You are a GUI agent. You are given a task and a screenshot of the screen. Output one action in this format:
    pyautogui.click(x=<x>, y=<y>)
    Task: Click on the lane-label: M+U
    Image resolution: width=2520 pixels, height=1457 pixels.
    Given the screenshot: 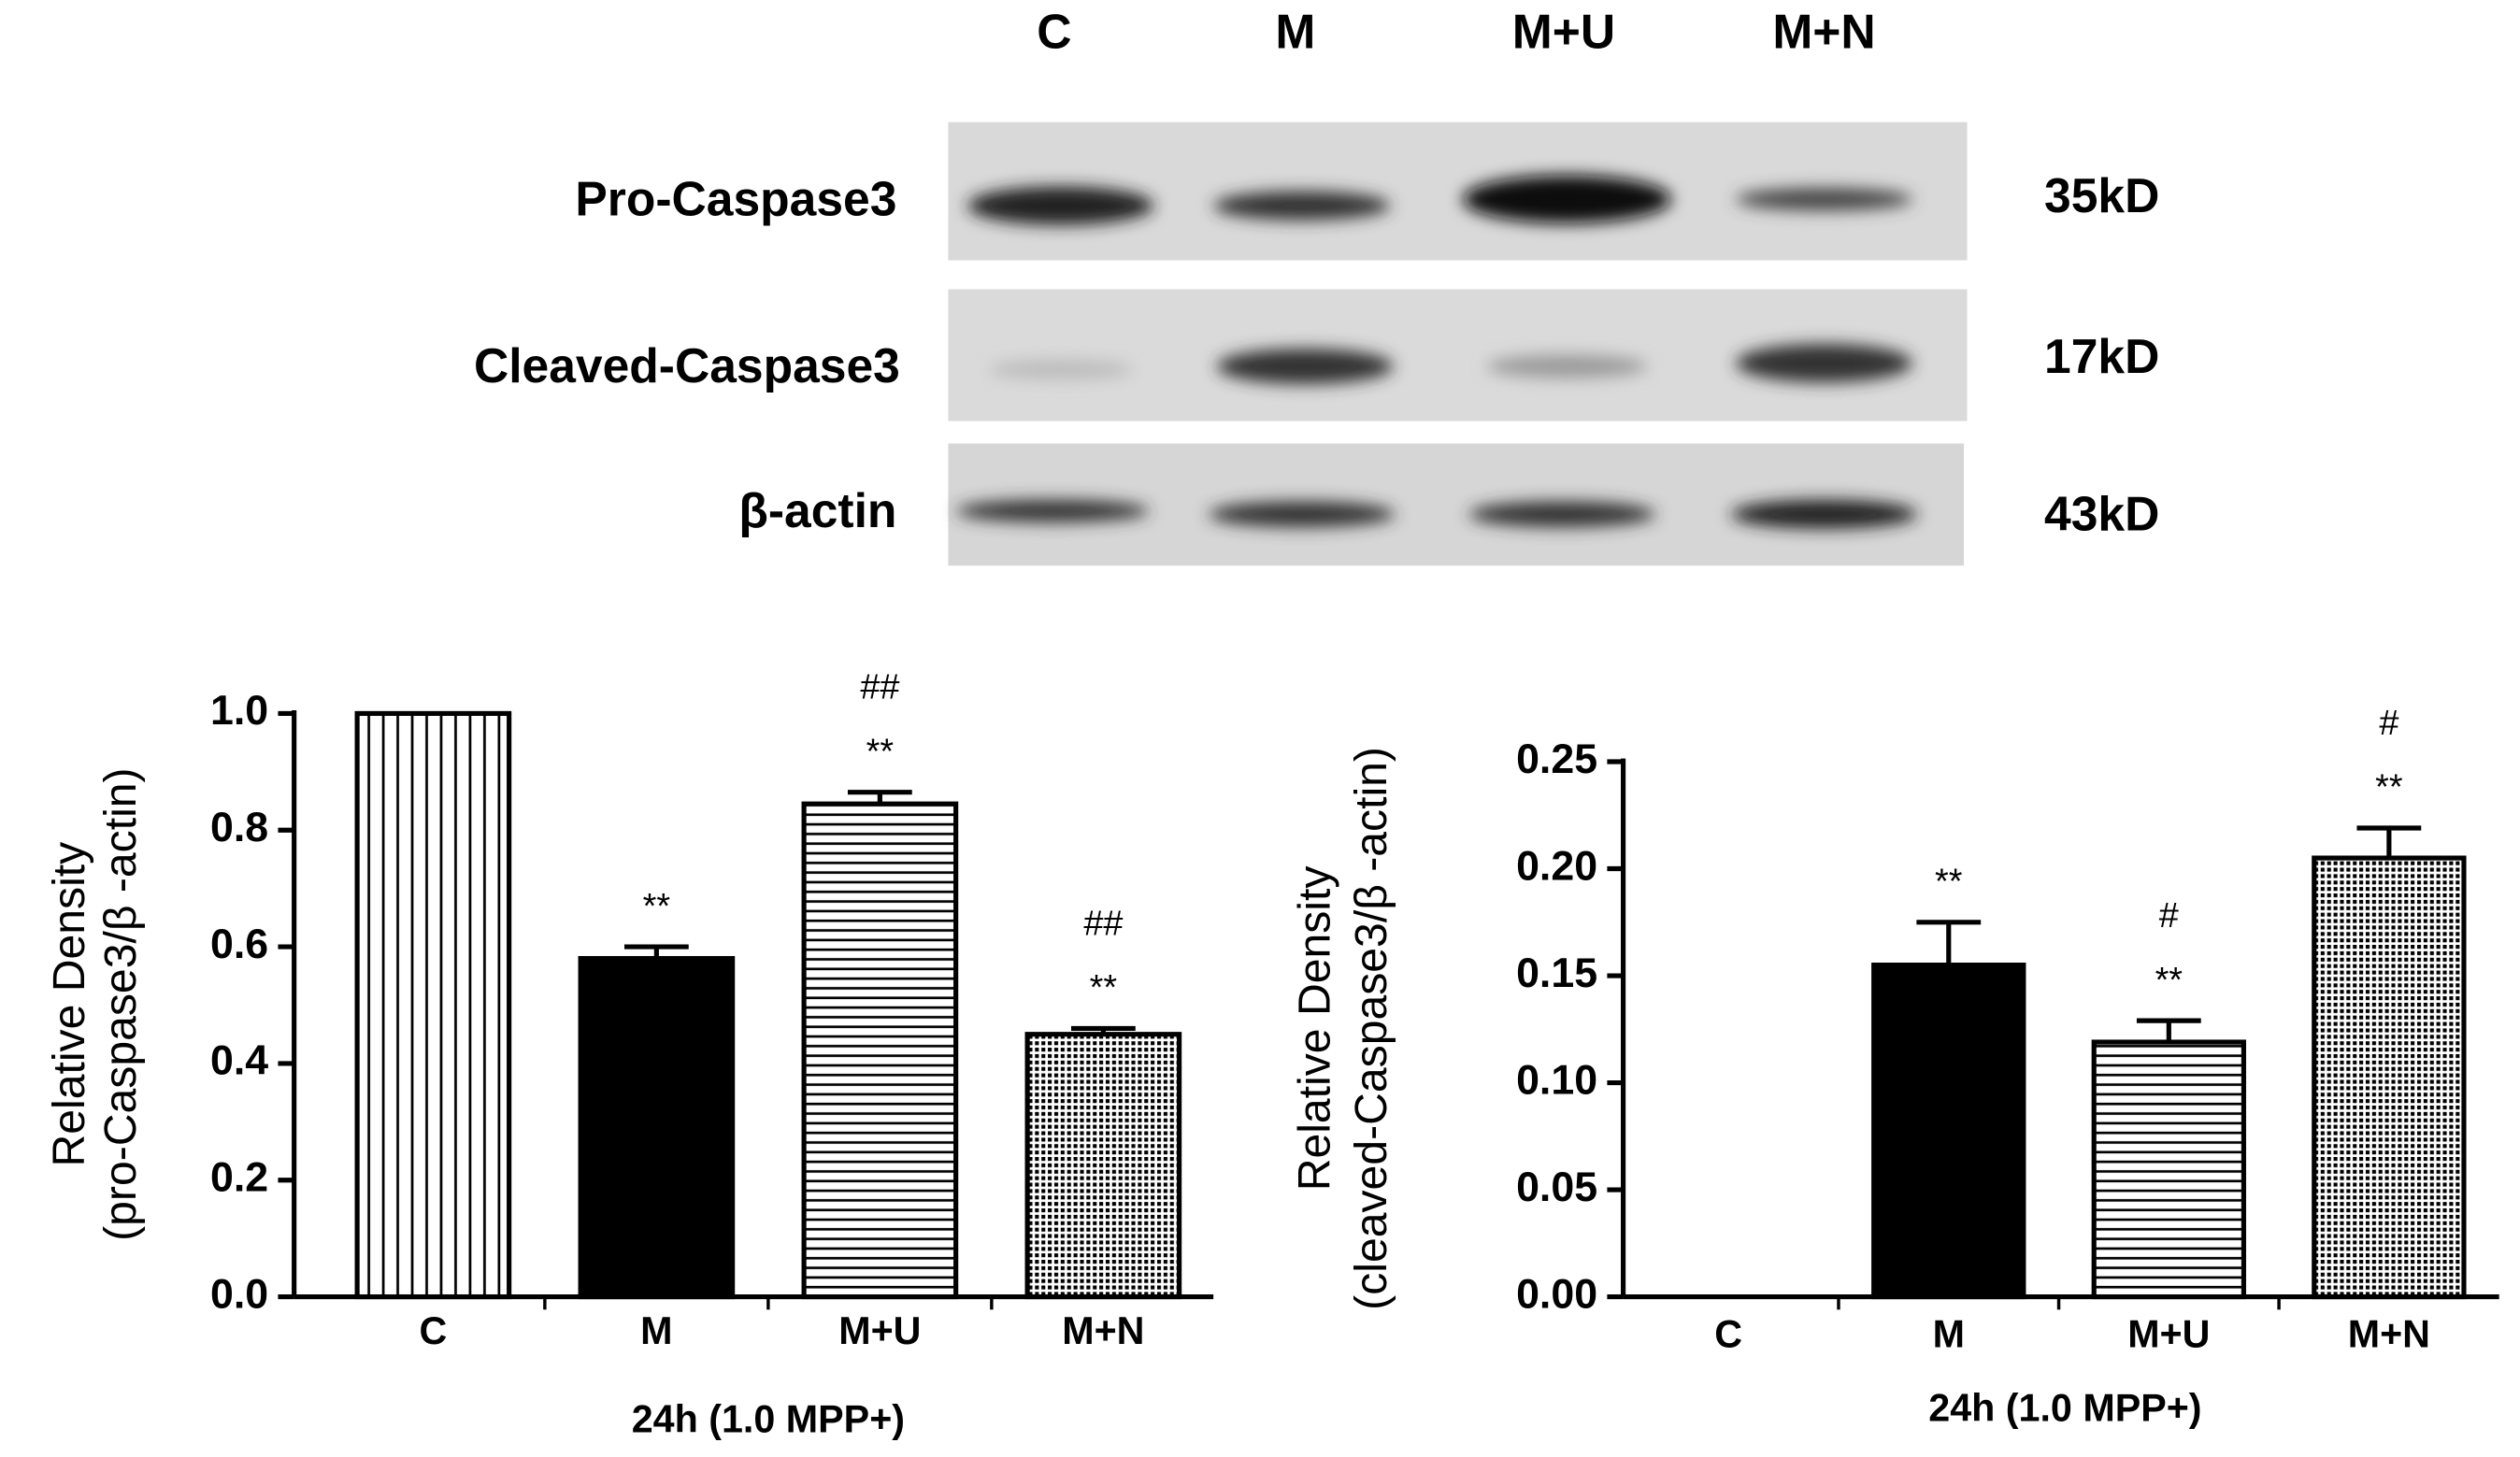 What is the action you would take?
    pyautogui.click(x=1563, y=31)
    